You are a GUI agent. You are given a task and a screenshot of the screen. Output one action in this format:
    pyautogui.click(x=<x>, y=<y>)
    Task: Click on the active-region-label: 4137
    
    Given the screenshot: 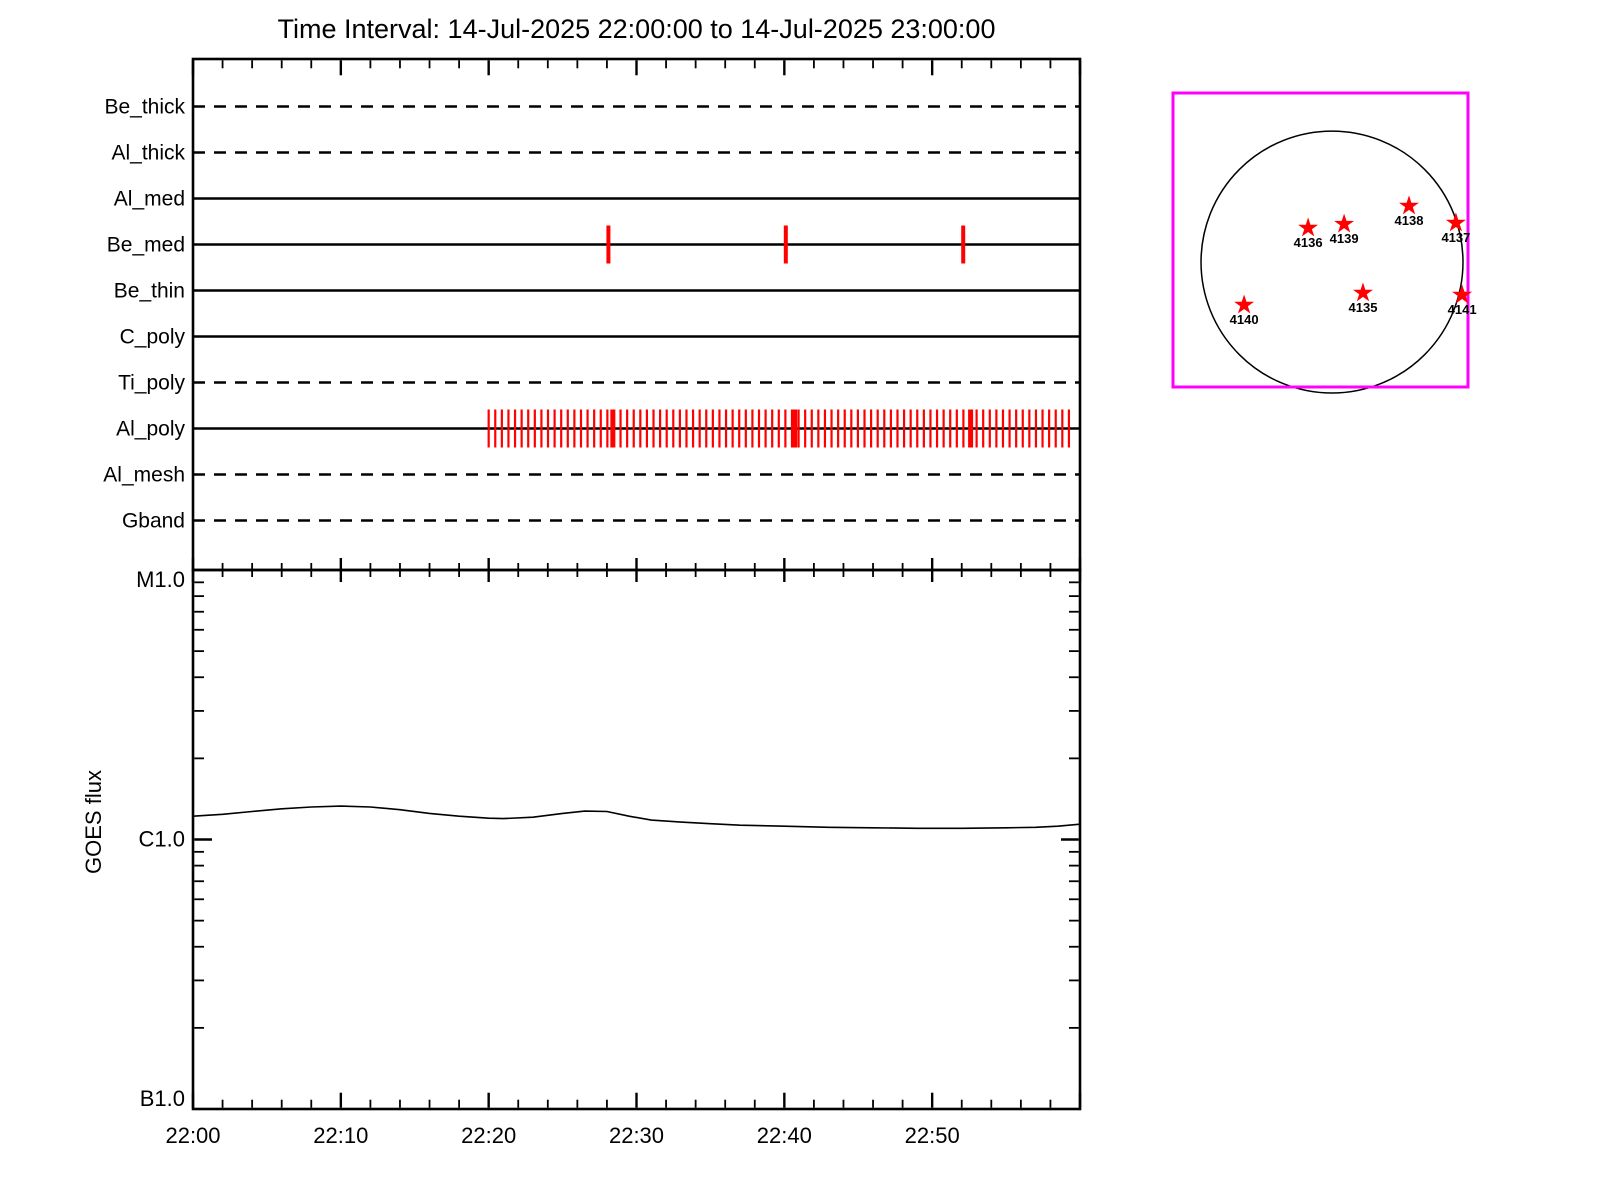 What is the action you would take?
    pyautogui.click(x=1455, y=237)
    